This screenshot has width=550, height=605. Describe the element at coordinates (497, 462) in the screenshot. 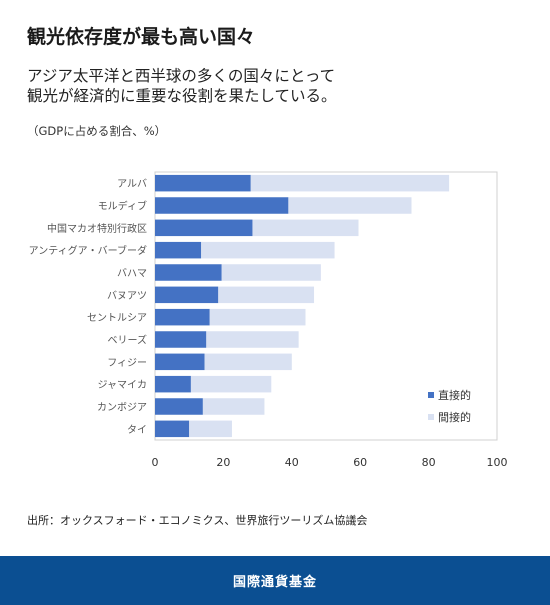

I see `x-tick-label: 100` at that location.